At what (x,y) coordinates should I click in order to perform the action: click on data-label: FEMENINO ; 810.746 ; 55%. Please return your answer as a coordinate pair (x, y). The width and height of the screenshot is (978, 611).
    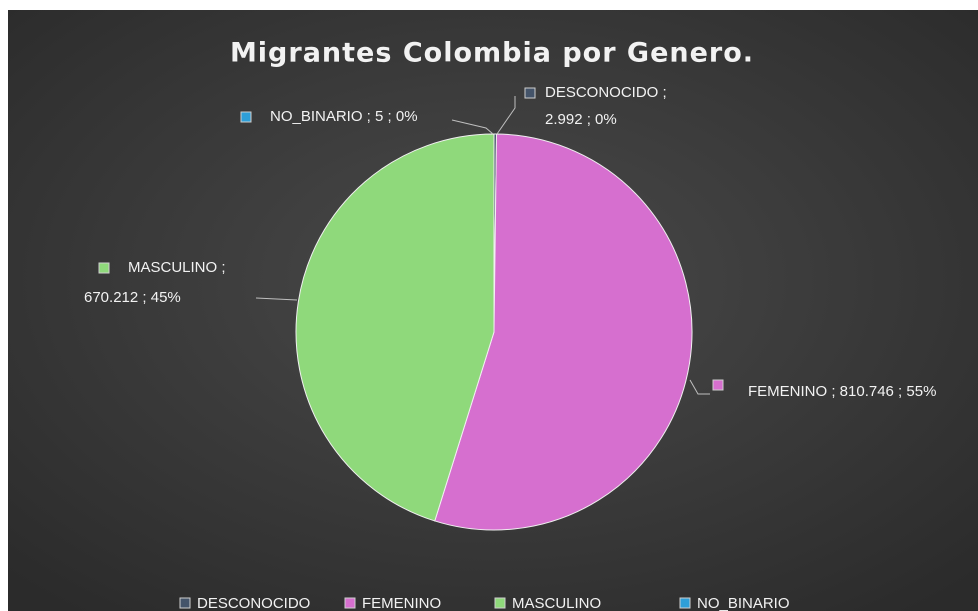
    Looking at the image, I should click on (842, 391).